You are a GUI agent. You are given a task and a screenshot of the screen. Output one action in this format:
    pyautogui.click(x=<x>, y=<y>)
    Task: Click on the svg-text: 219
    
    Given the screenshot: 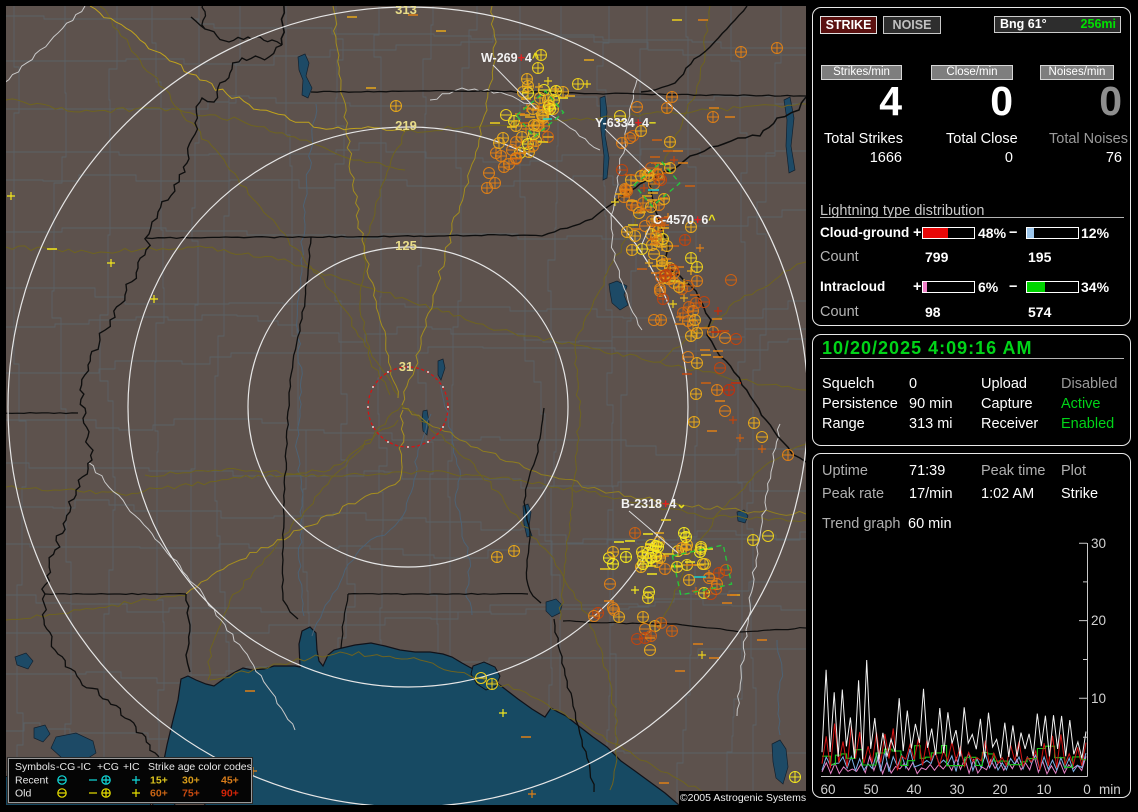 What is the action you would take?
    pyautogui.click(x=406, y=125)
    